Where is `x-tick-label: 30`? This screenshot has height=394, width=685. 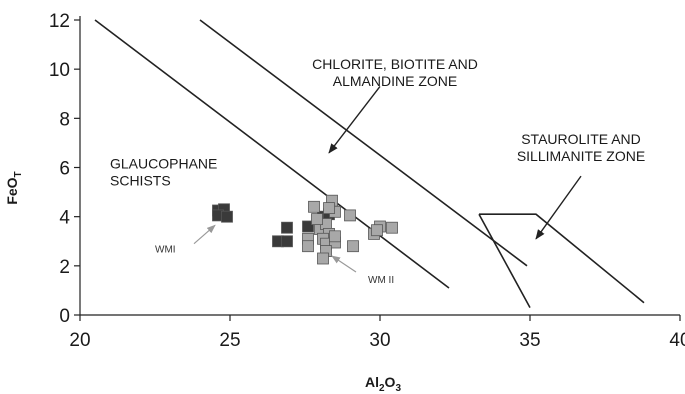
x-tick-label: 30 is located at coordinates (379, 340).